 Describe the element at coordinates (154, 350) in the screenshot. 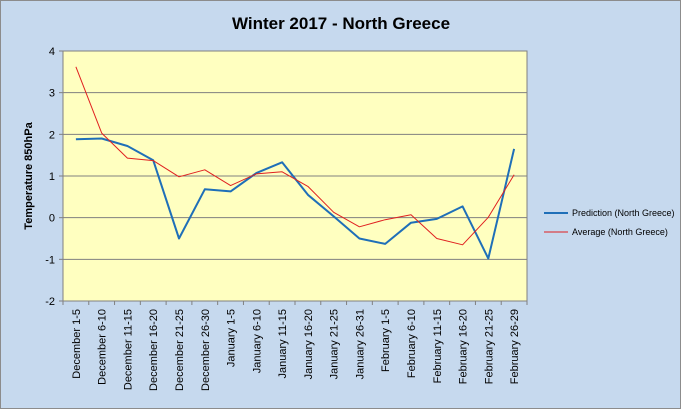

I see `x-tick-label: December 16-20` at that location.